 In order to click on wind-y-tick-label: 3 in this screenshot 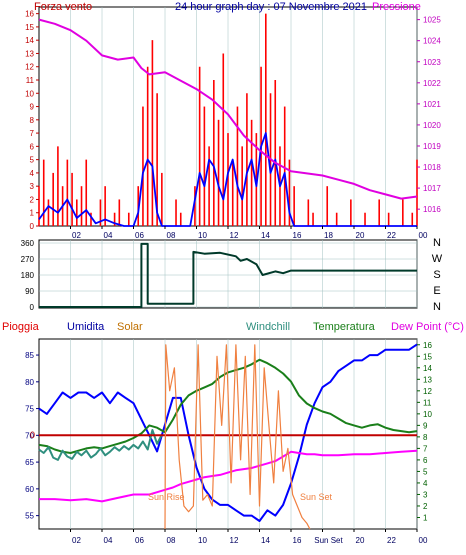, I will do `click(32, 186)`.